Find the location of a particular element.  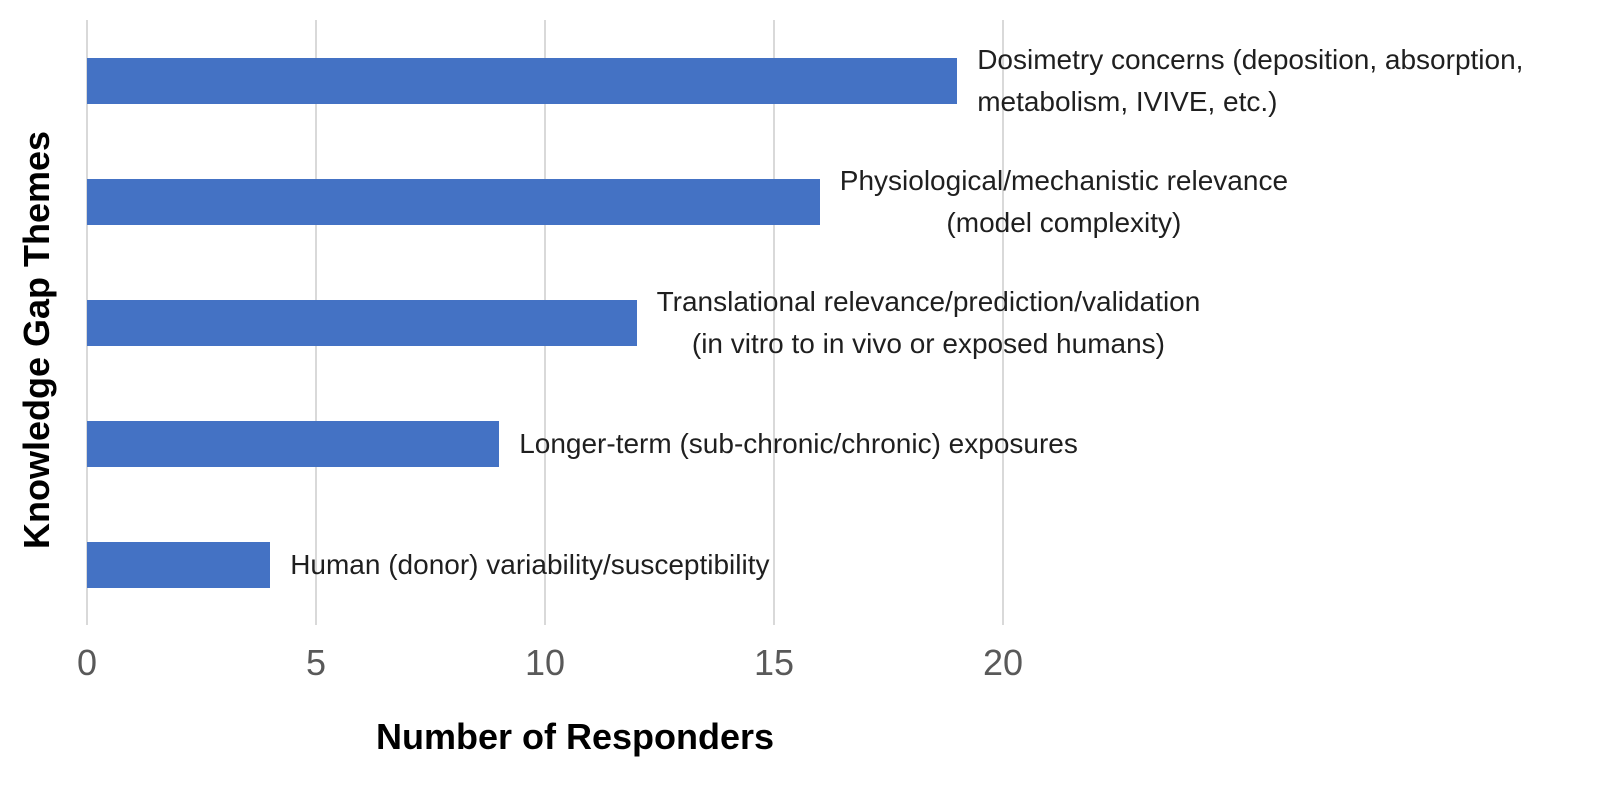

bar-category-label-line: Physiological/mechanistic relevance is located at coordinates (1064, 180).